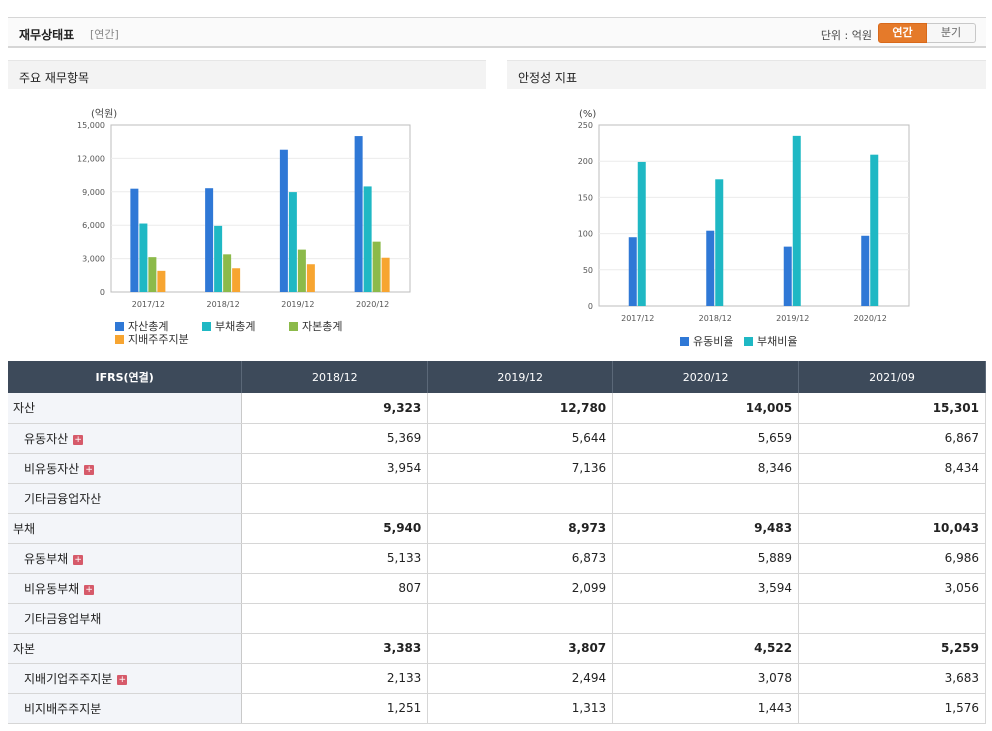 This screenshot has width=992, height=731. I want to click on bar-유동비율-2019/12, so click(787, 276).